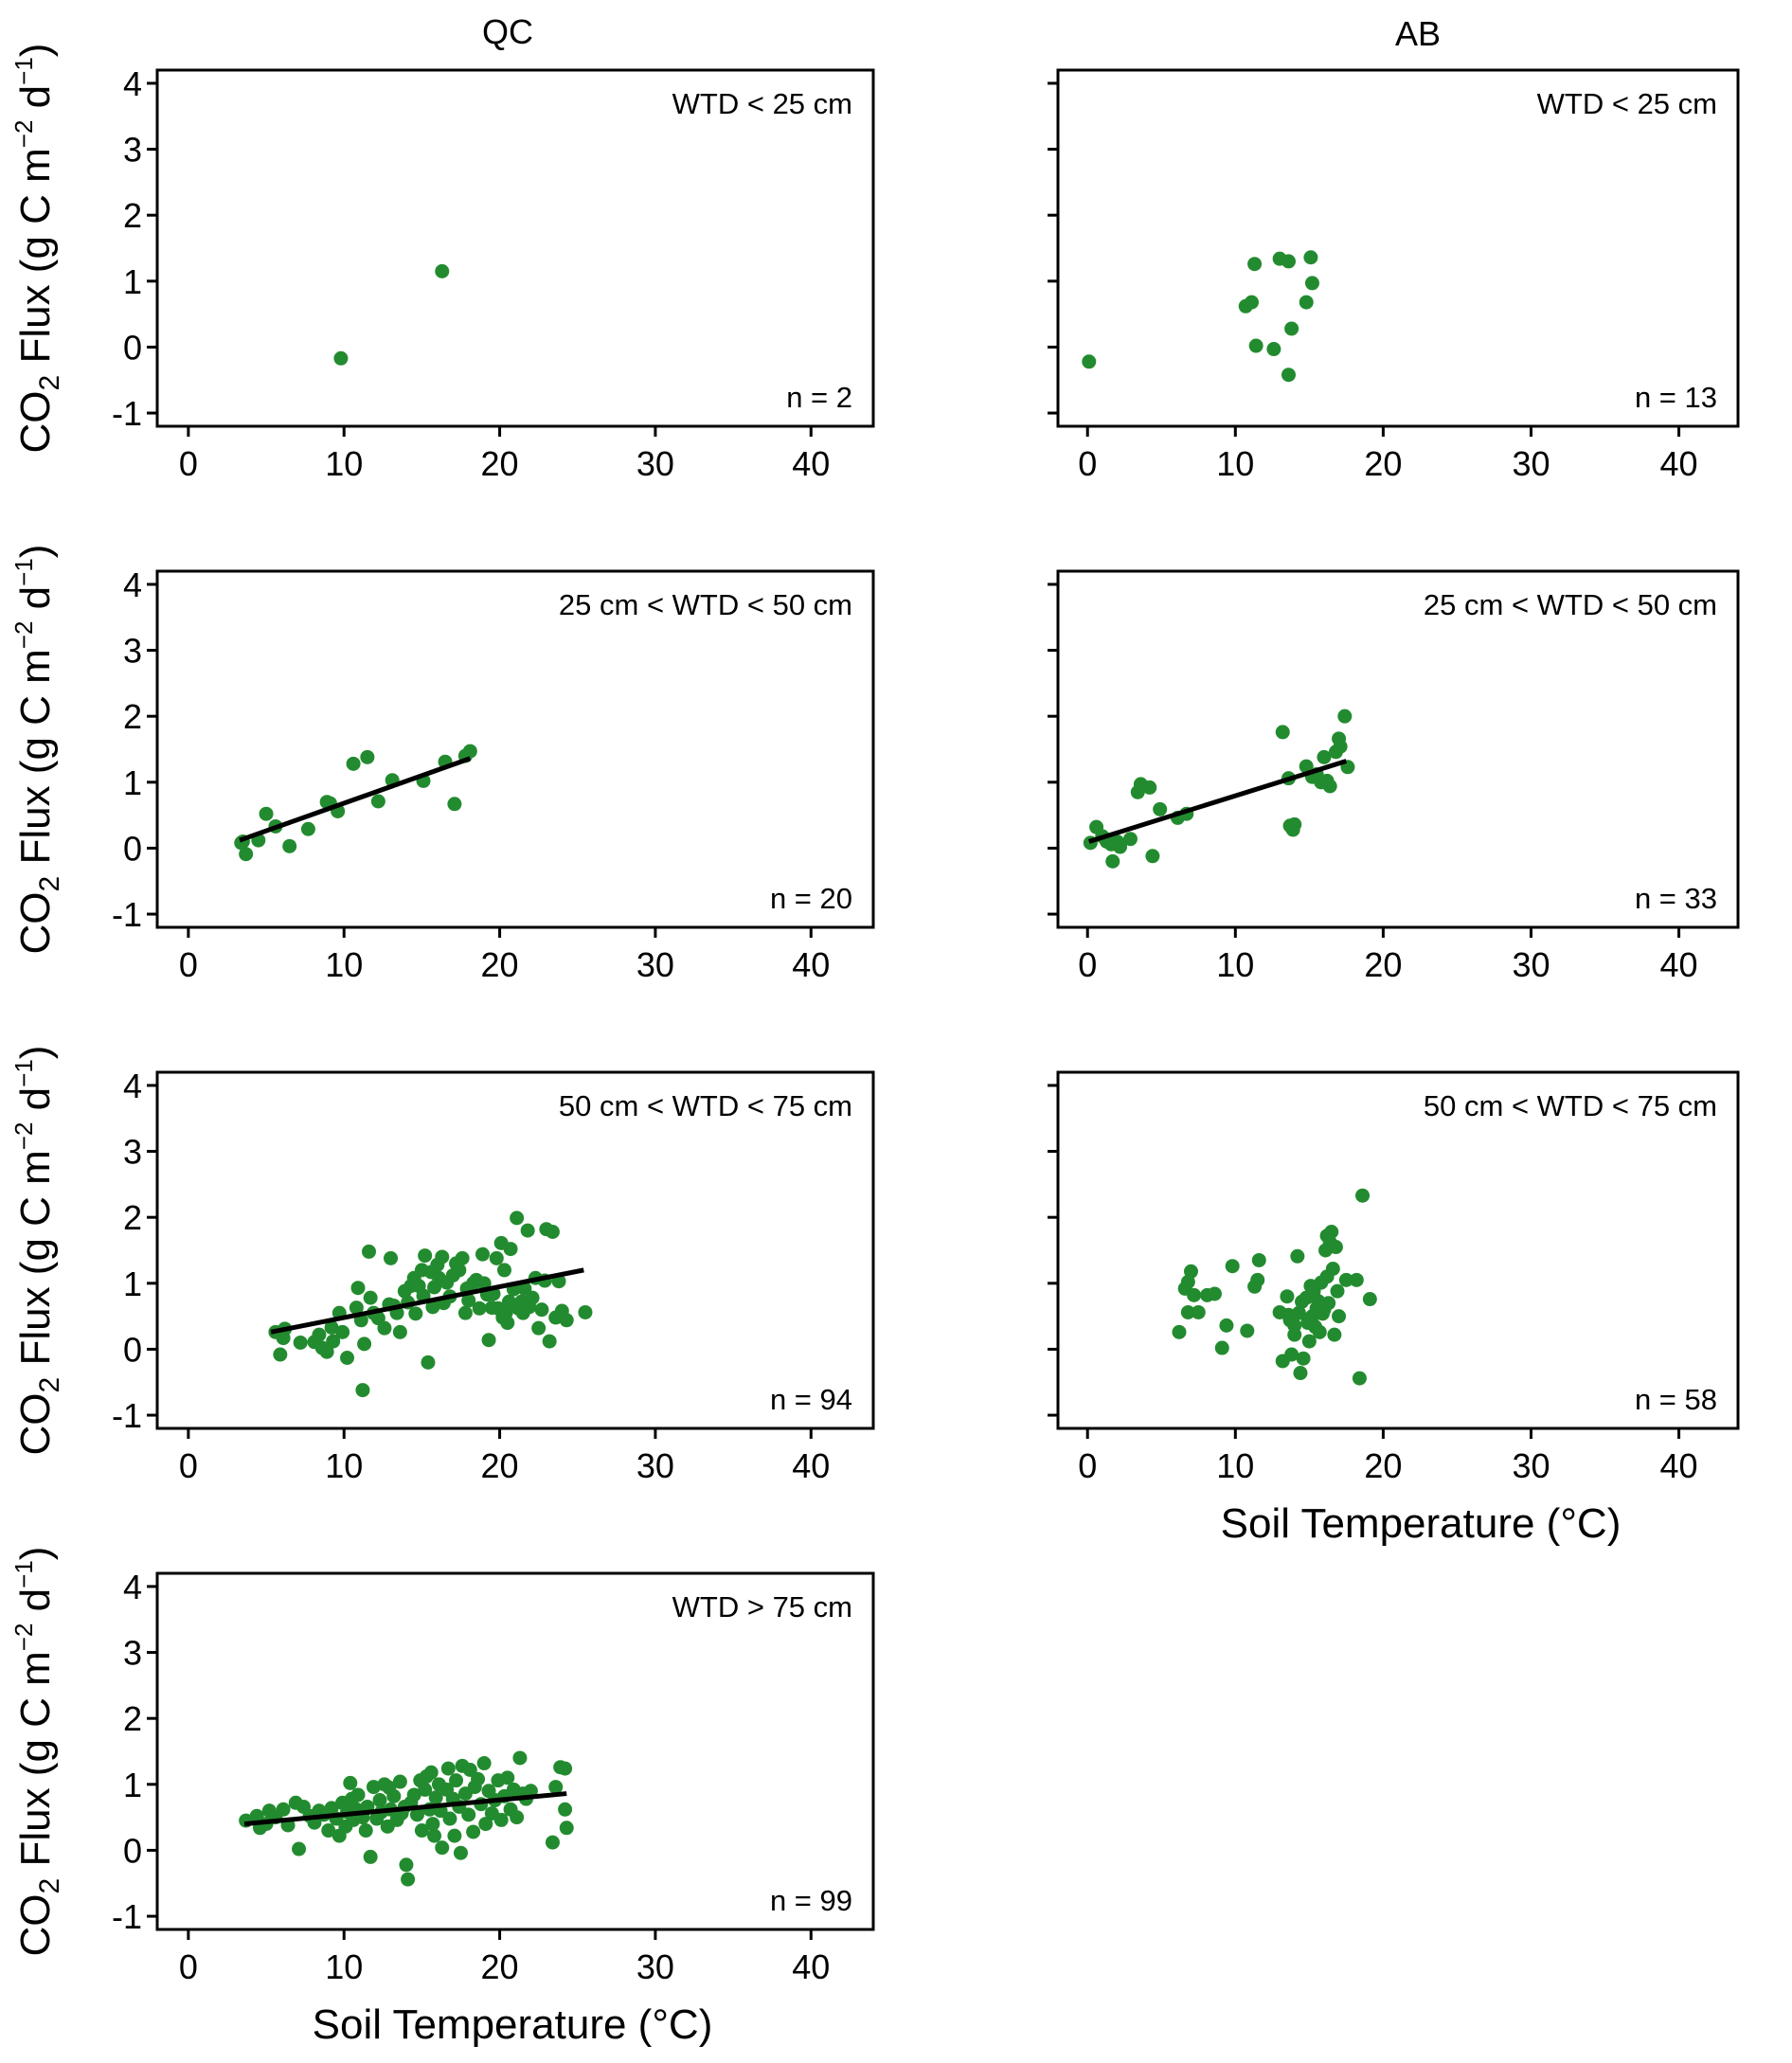 This screenshot has height=2063, width=1792. I want to click on y-label-middle: Flux (g C m, so click(35, 1764).